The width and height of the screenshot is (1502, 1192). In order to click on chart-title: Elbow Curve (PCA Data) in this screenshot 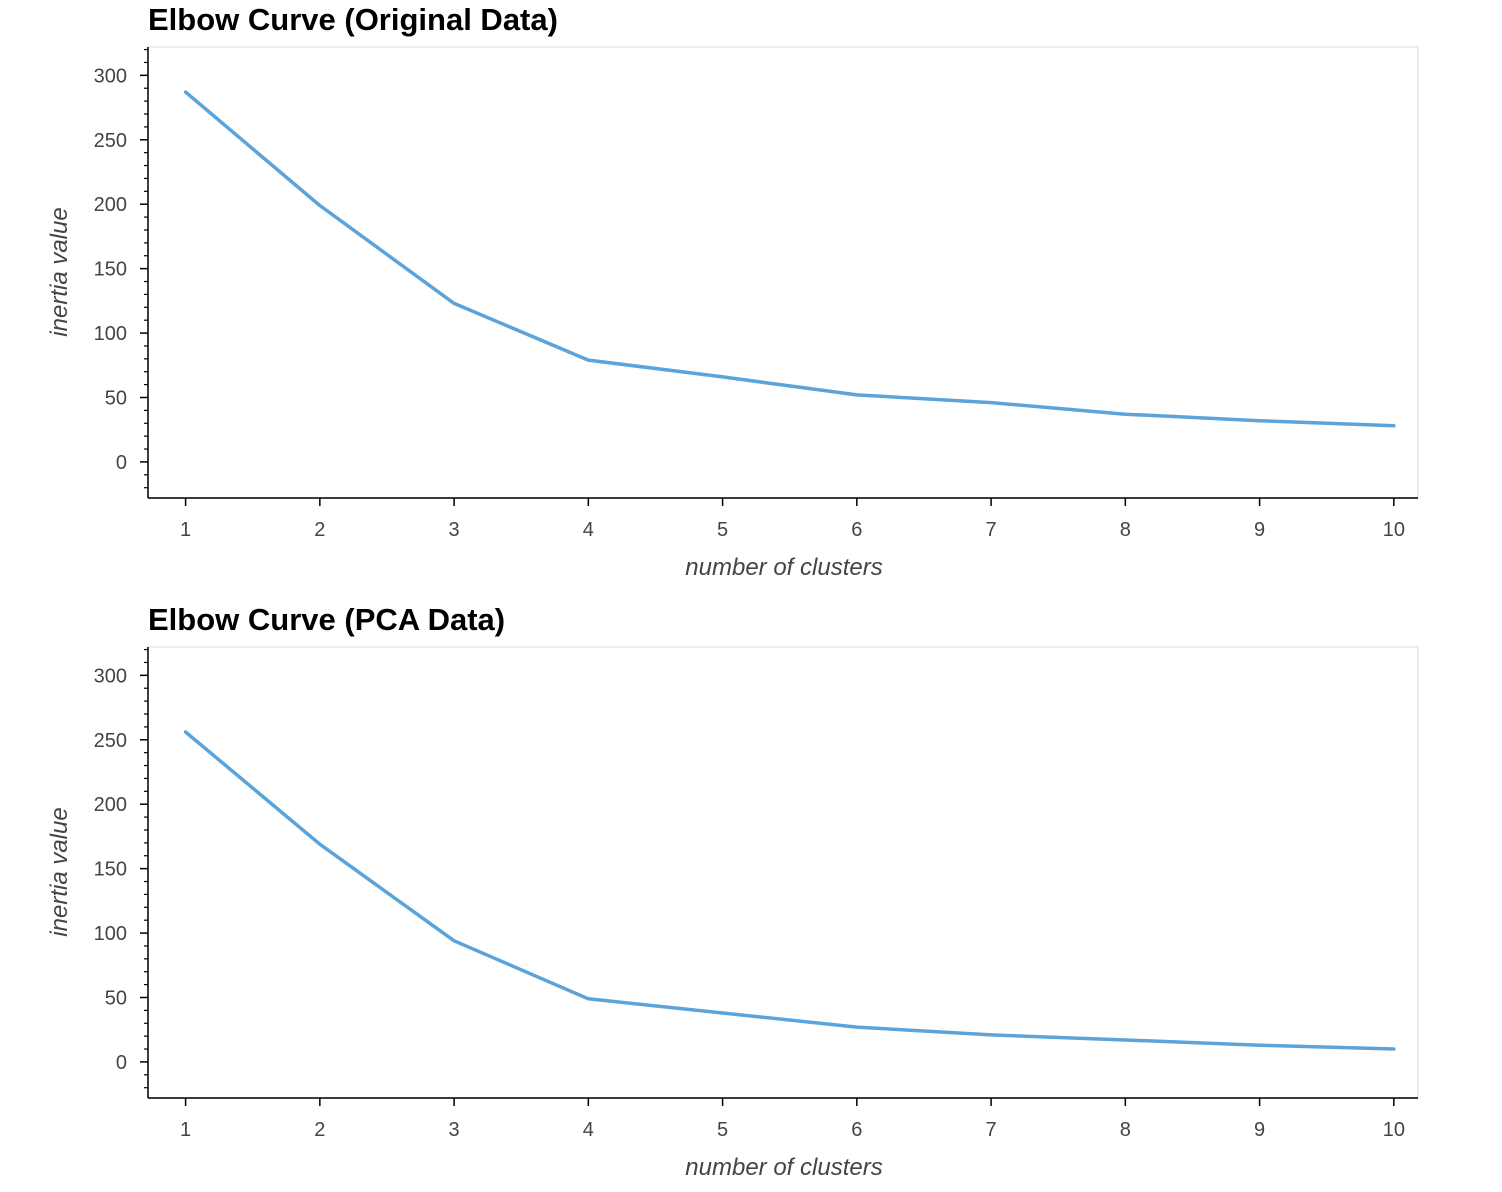, I will do `click(326, 619)`.